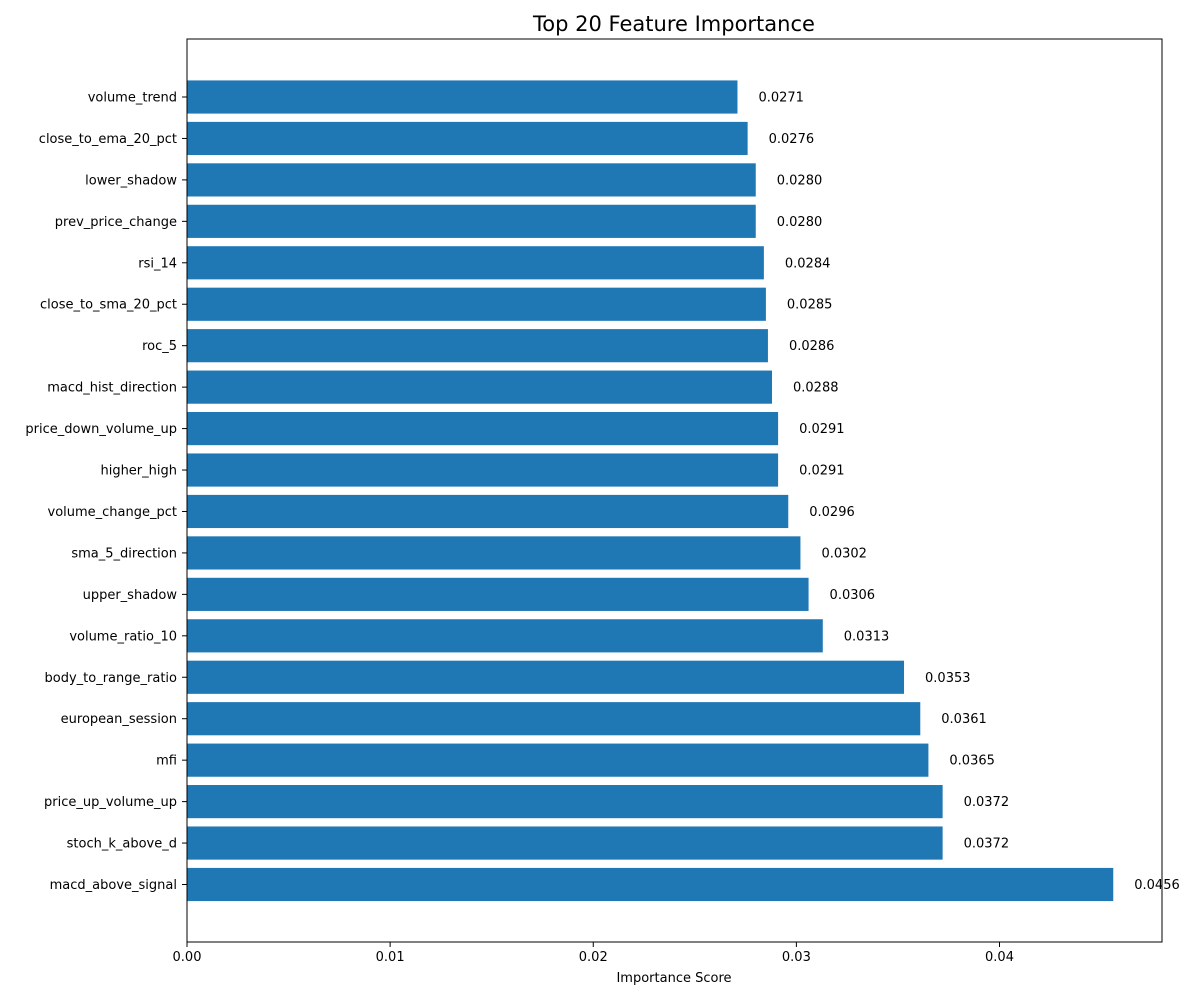  I want to click on y-tick-label-european-session: european_session, so click(119, 719).